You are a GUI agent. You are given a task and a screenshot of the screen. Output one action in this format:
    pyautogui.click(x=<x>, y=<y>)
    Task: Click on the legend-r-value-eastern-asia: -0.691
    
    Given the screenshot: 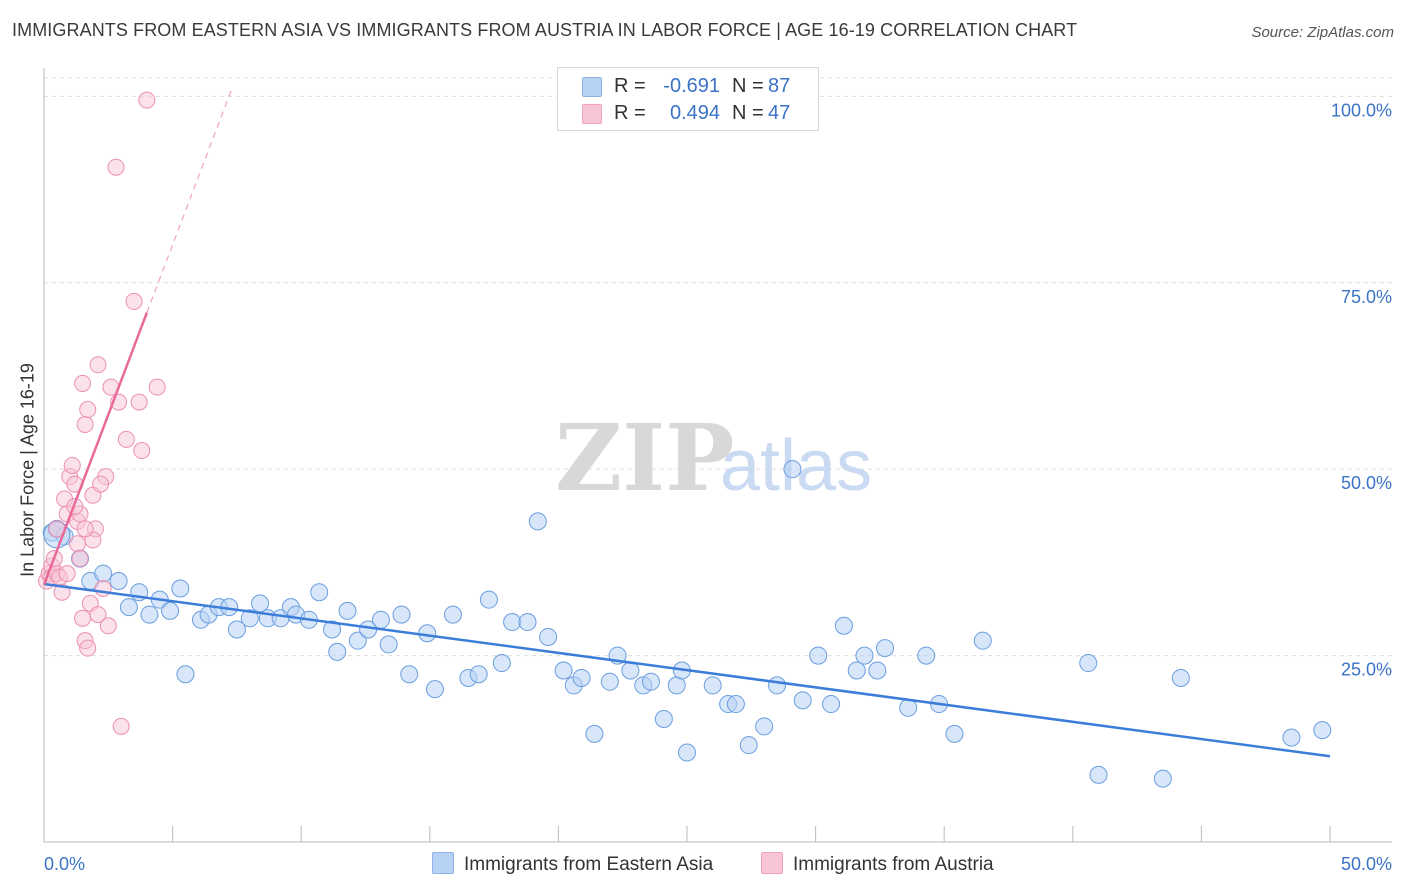 What is the action you would take?
    pyautogui.click(x=691, y=86)
    